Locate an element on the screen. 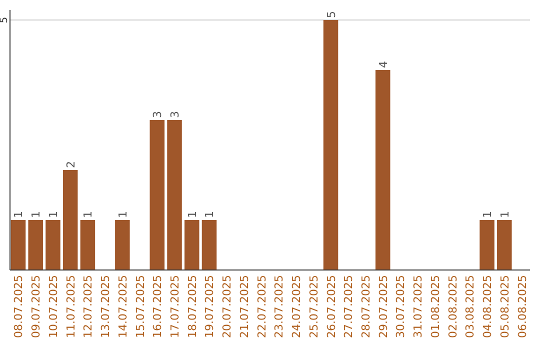 The image size is (540, 340). x-tick-label: 20.07.2025 is located at coordinates (227, 306).